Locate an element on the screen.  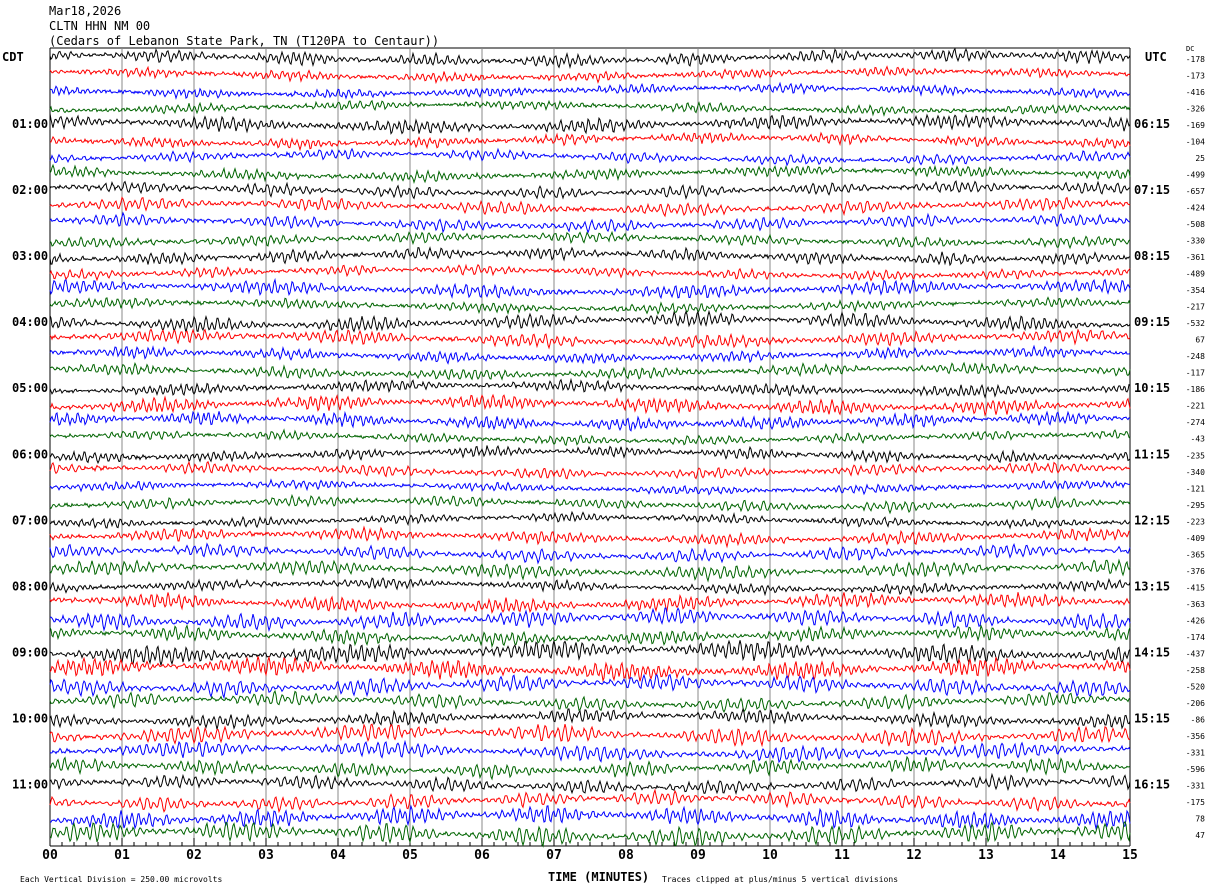
dc-offset-label: -175 is located at coordinates (1195, 802).